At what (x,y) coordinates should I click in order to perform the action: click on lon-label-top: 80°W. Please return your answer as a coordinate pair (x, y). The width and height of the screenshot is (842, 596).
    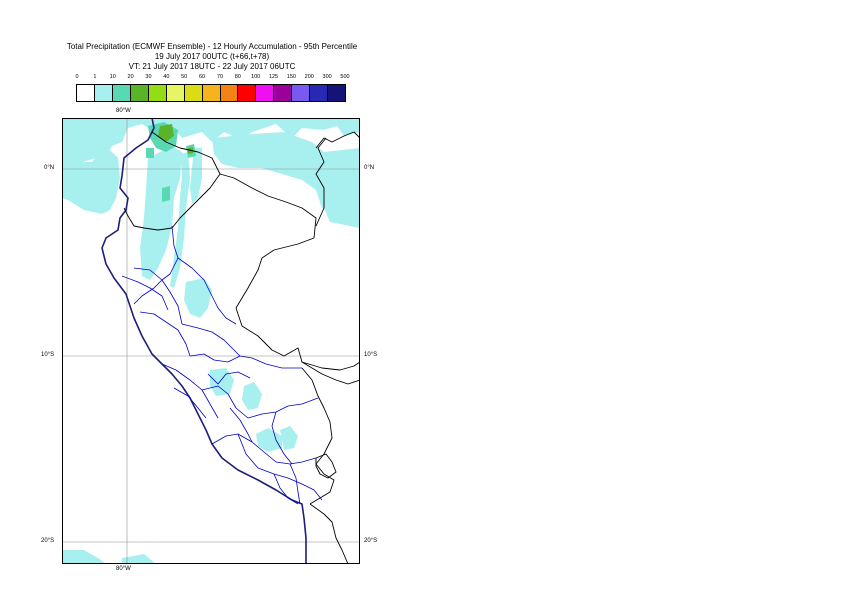
    Looking at the image, I should click on (123, 111).